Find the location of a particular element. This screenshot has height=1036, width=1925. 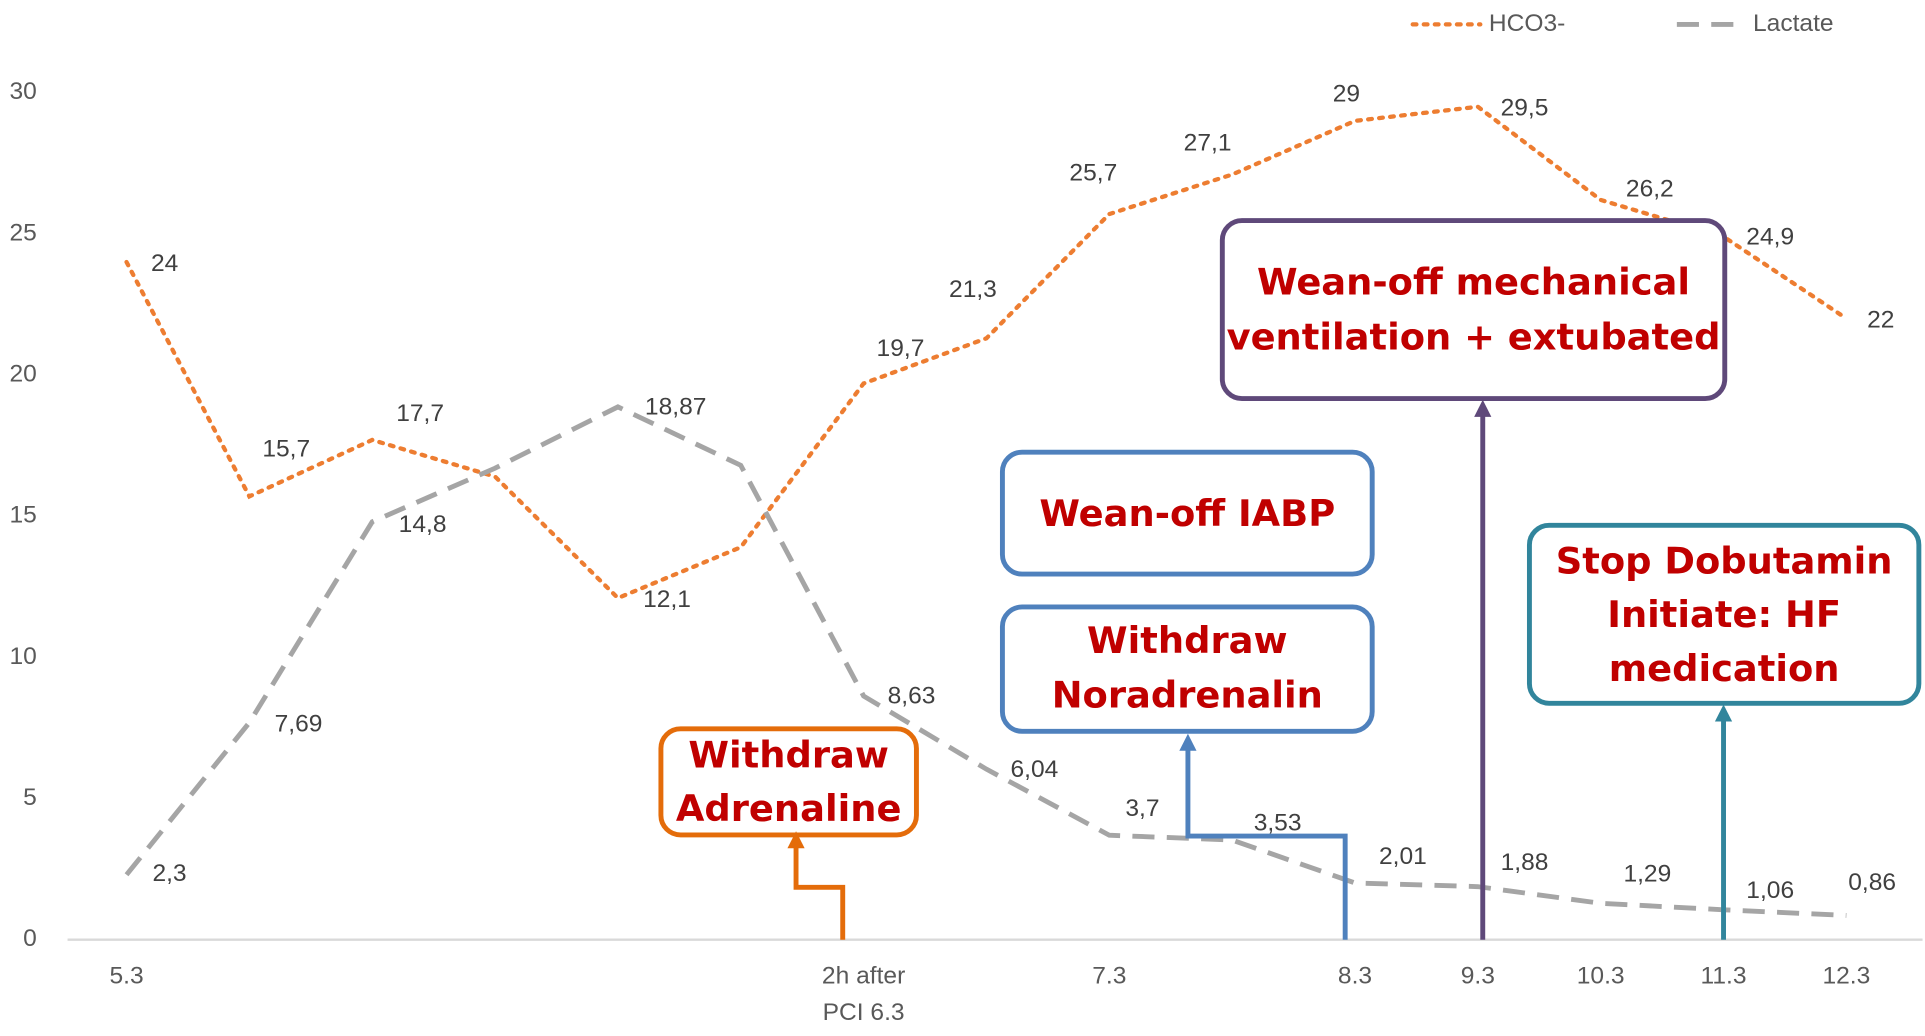

x-tick-label: 2h after PCI 6.3 is located at coordinates (863, 994).